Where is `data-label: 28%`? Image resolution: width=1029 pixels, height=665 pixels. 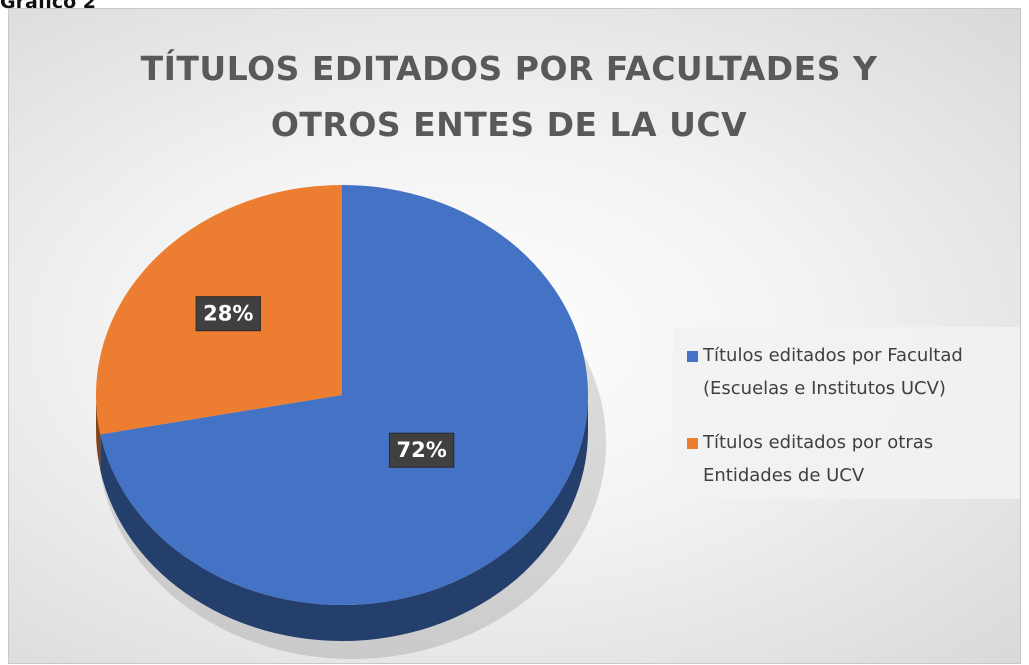 data-label: 28% is located at coordinates (228, 314).